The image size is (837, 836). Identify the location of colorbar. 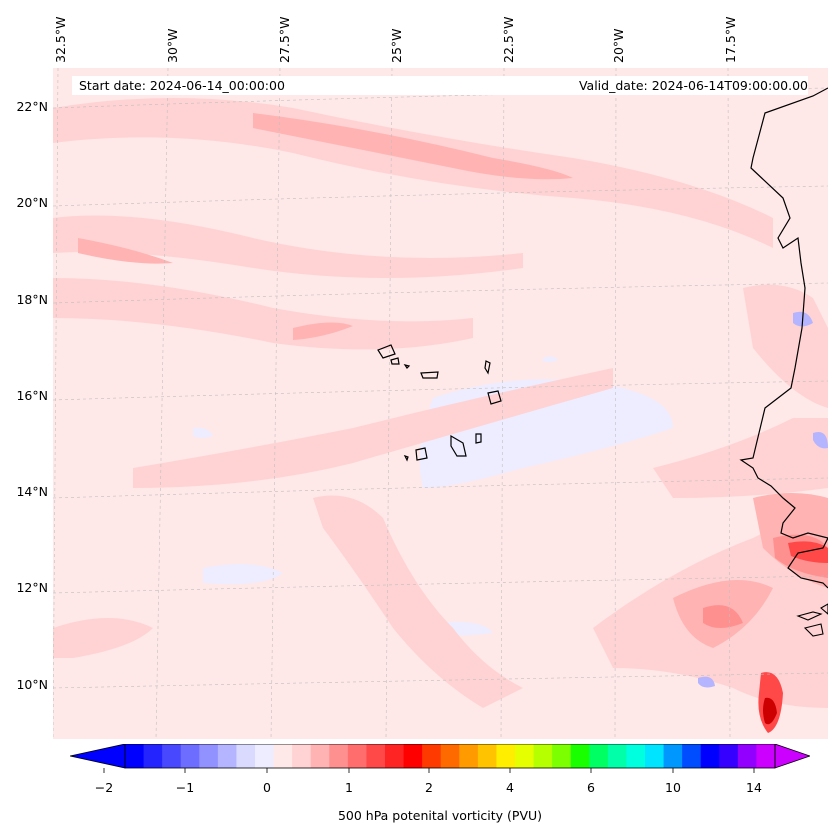
(440, 758).